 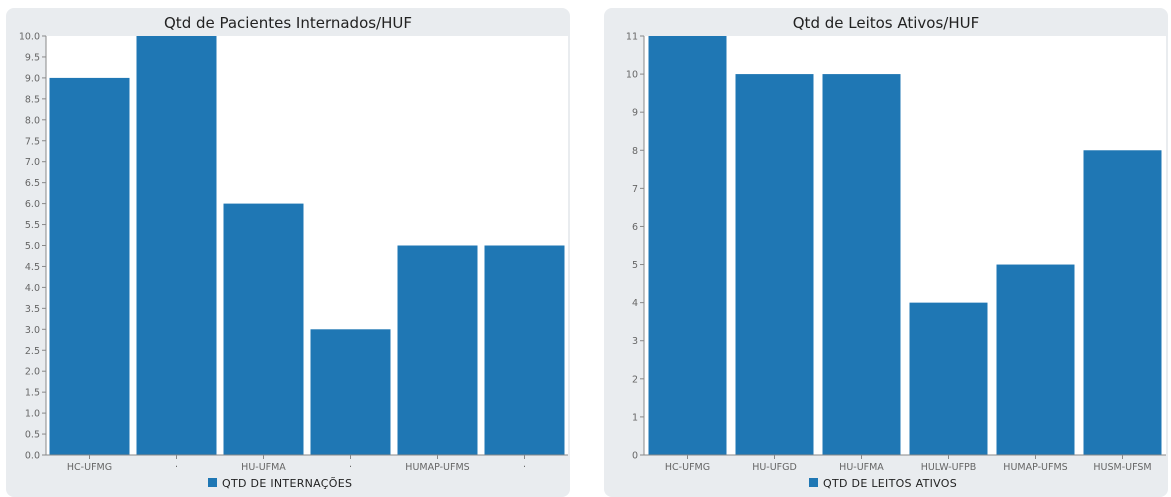 What do you see at coordinates (32, 99) in the screenshot?
I see `y-tick-label: 8.5` at bounding box center [32, 99].